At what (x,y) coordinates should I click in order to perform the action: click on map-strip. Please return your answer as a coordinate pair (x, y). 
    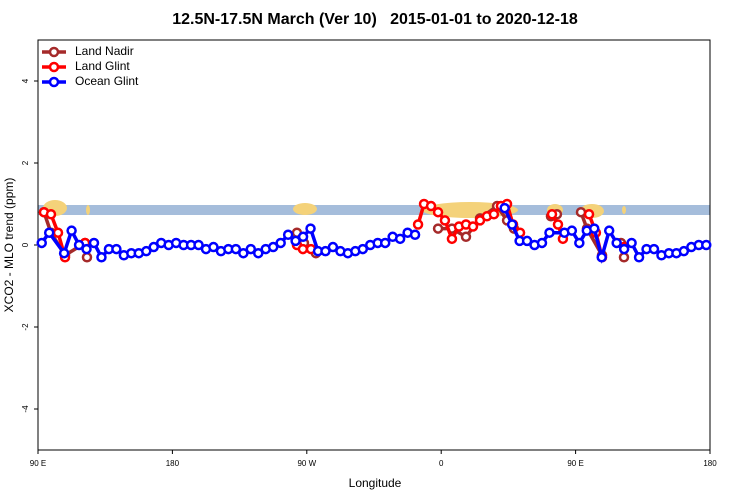
    Looking at the image, I should click on (374, 209).